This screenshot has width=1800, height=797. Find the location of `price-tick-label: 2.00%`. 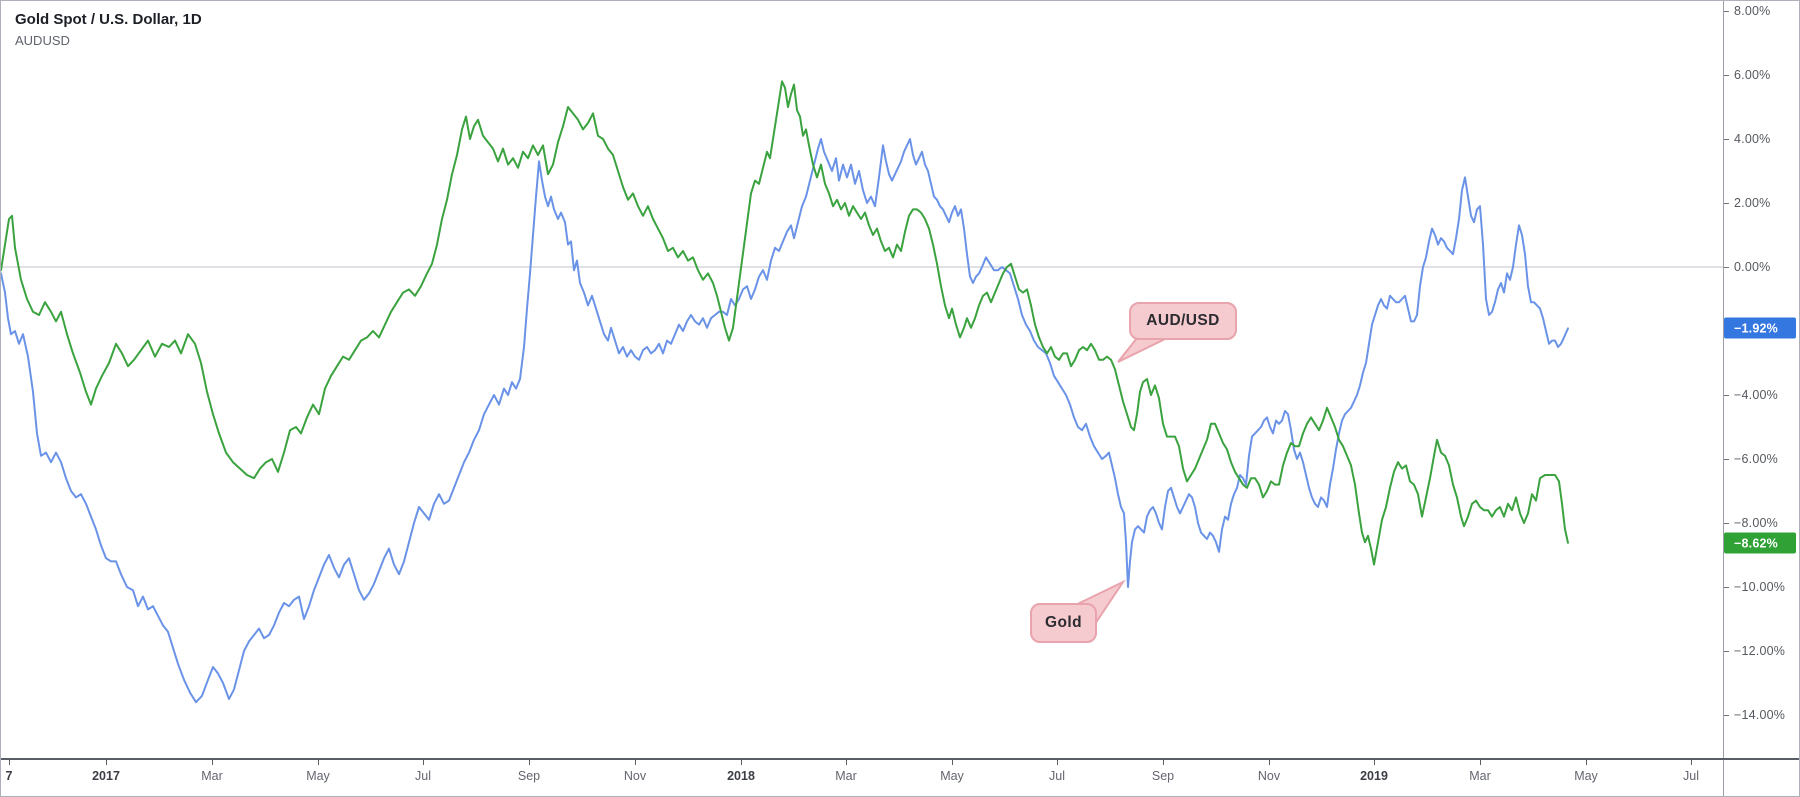

price-tick-label: 2.00% is located at coordinates (1752, 203).